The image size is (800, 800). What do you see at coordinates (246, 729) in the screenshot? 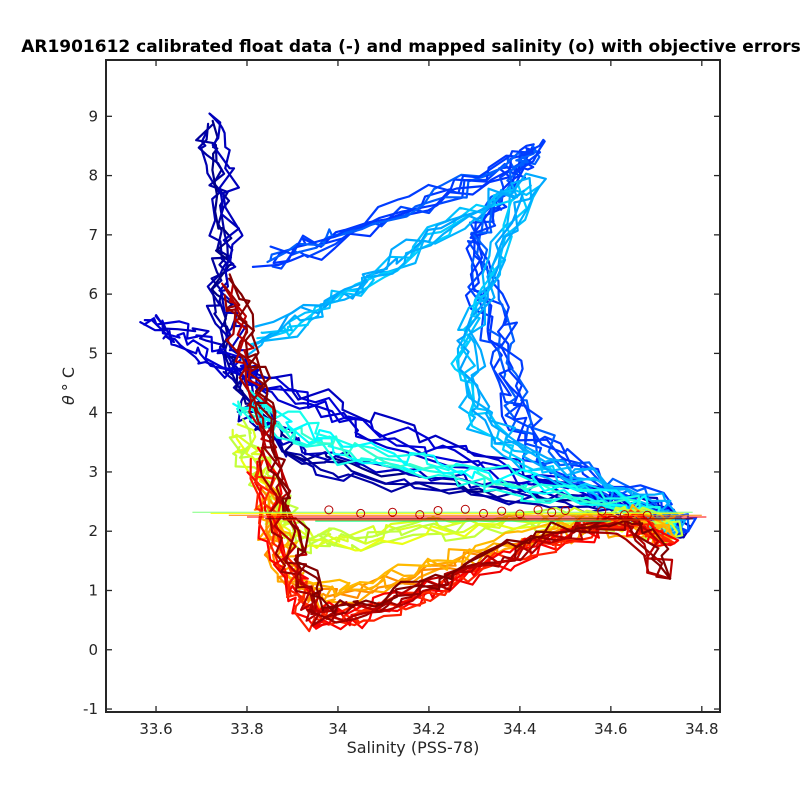
I see `x-tick-label: 33.8` at bounding box center [246, 729].